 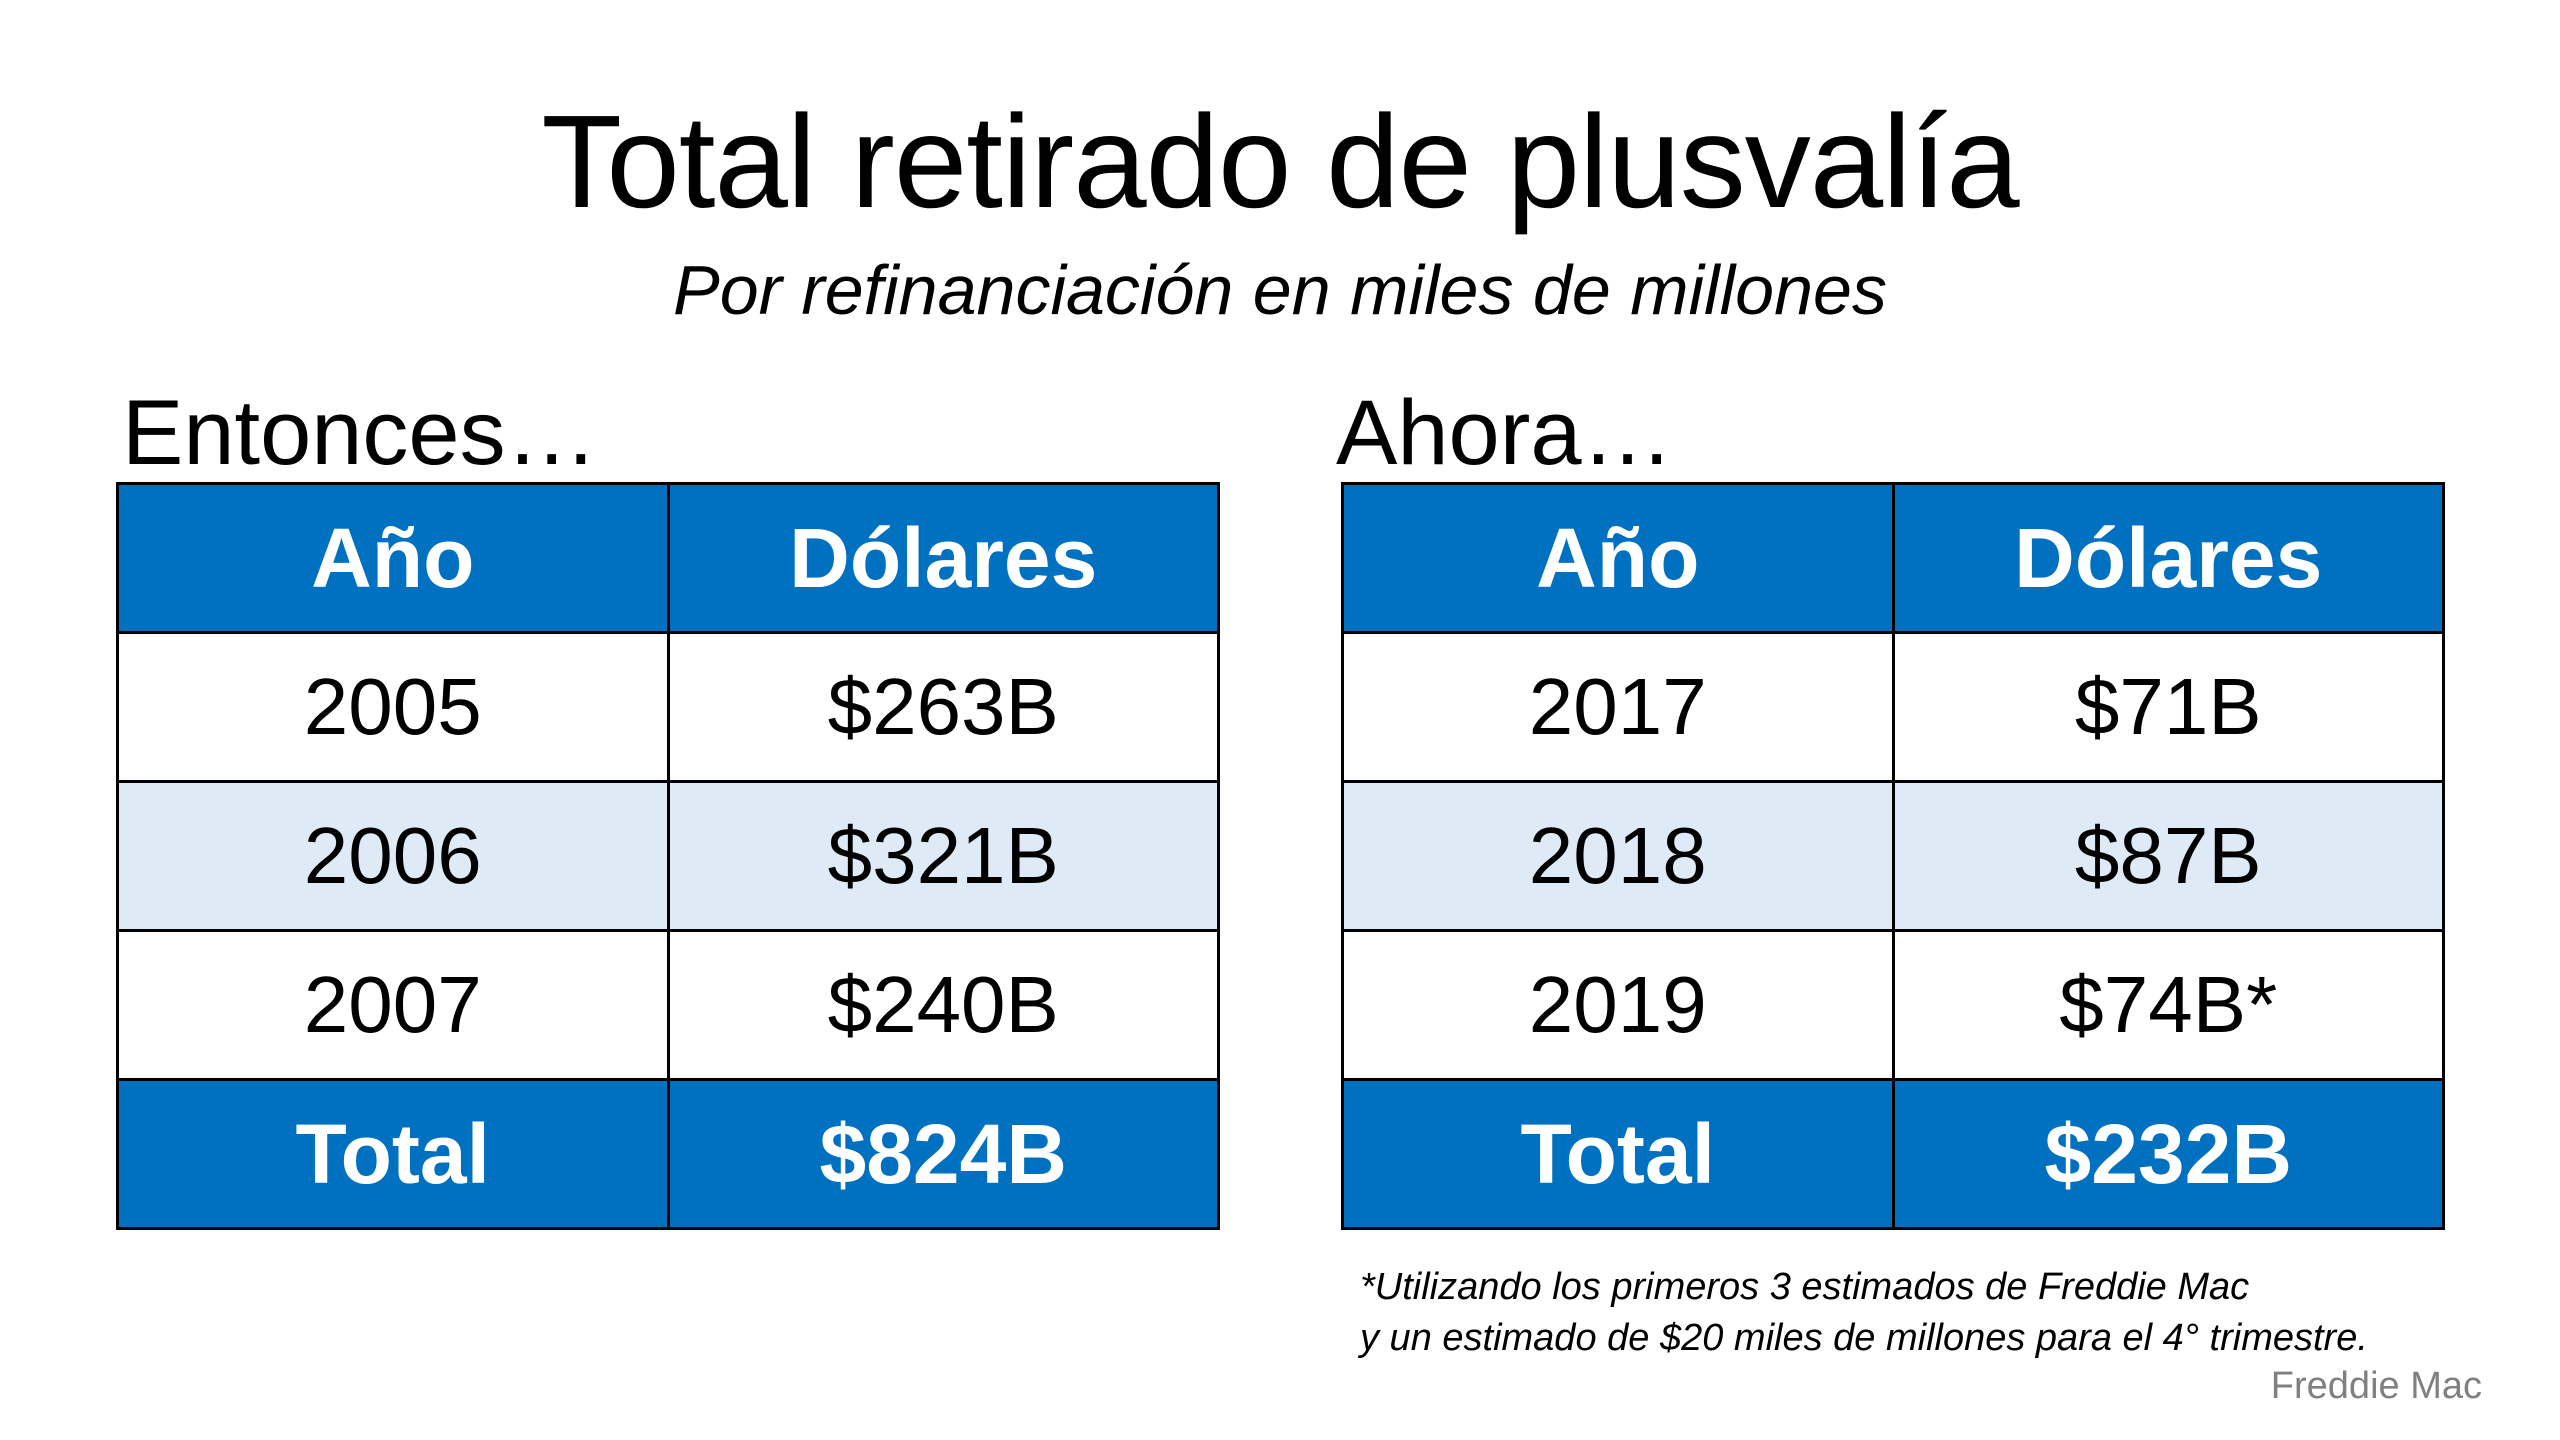 What do you see at coordinates (1618, 1005) in the screenshot?
I see `cell-year: 2019` at bounding box center [1618, 1005].